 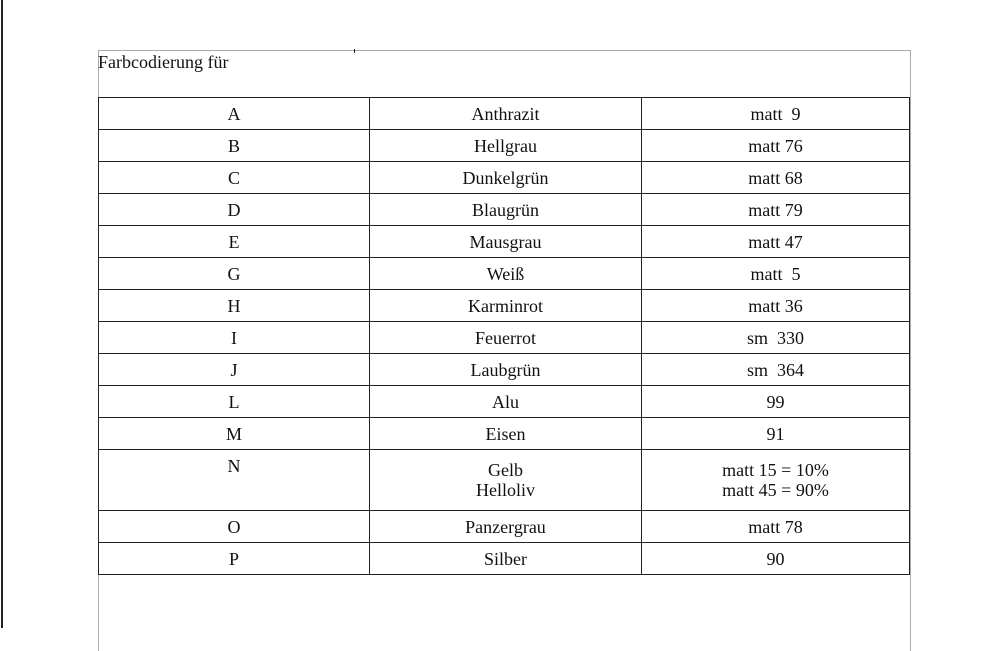 I want to click on value-cell: matt 5, so click(x=775, y=273).